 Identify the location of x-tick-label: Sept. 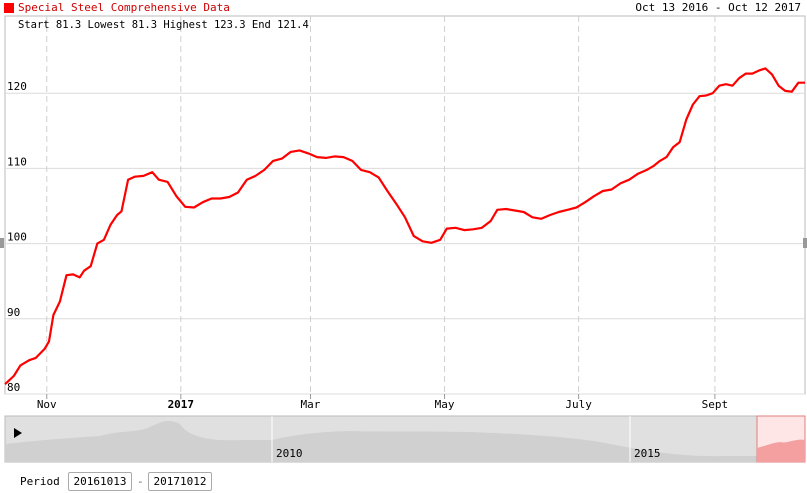
(715, 404).